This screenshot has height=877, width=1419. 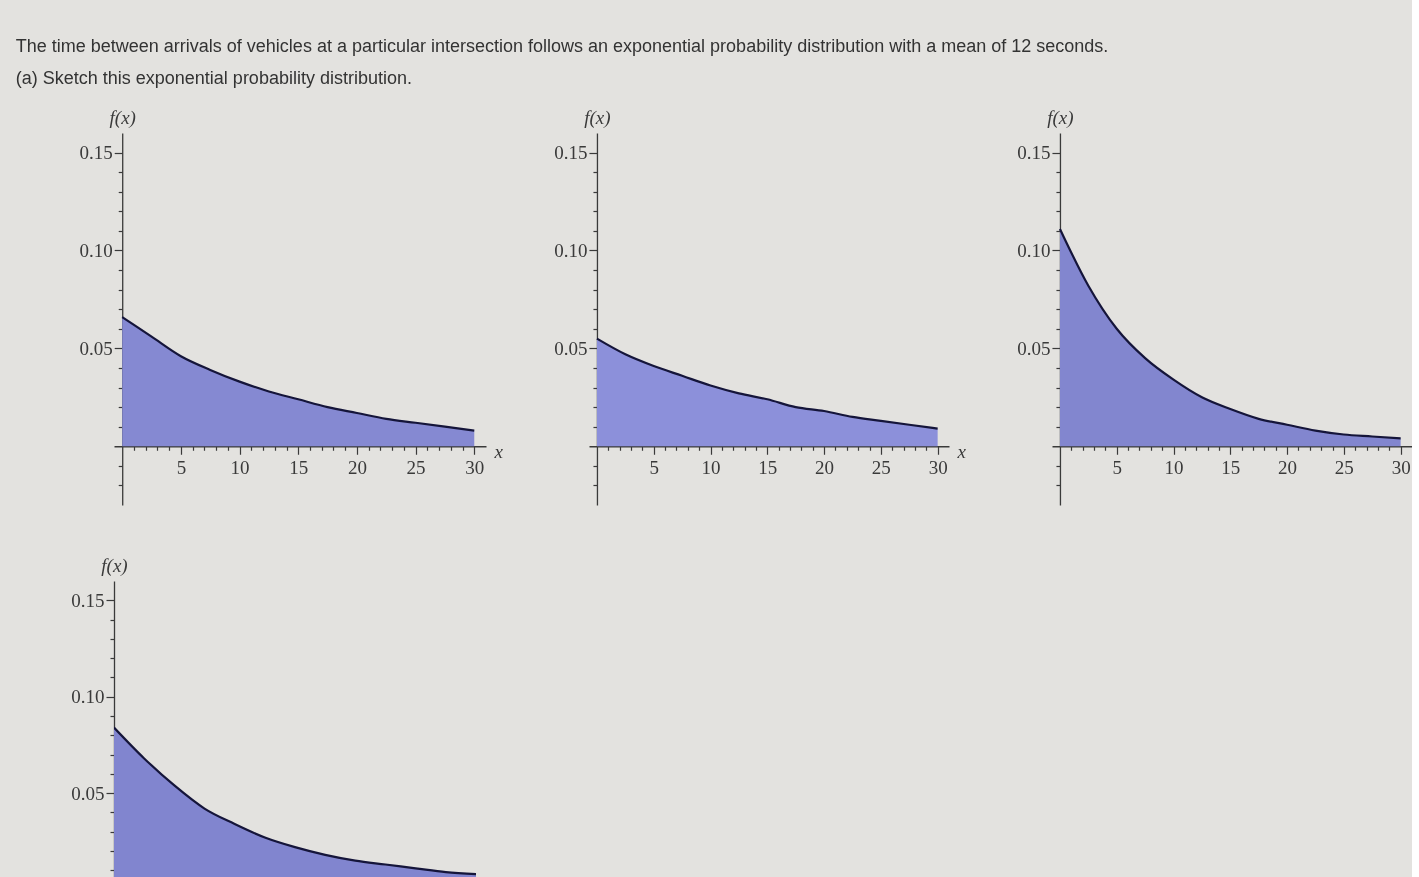 What do you see at coordinates (88, 793) in the screenshot?
I see `y-tick-label: 0.05` at bounding box center [88, 793].